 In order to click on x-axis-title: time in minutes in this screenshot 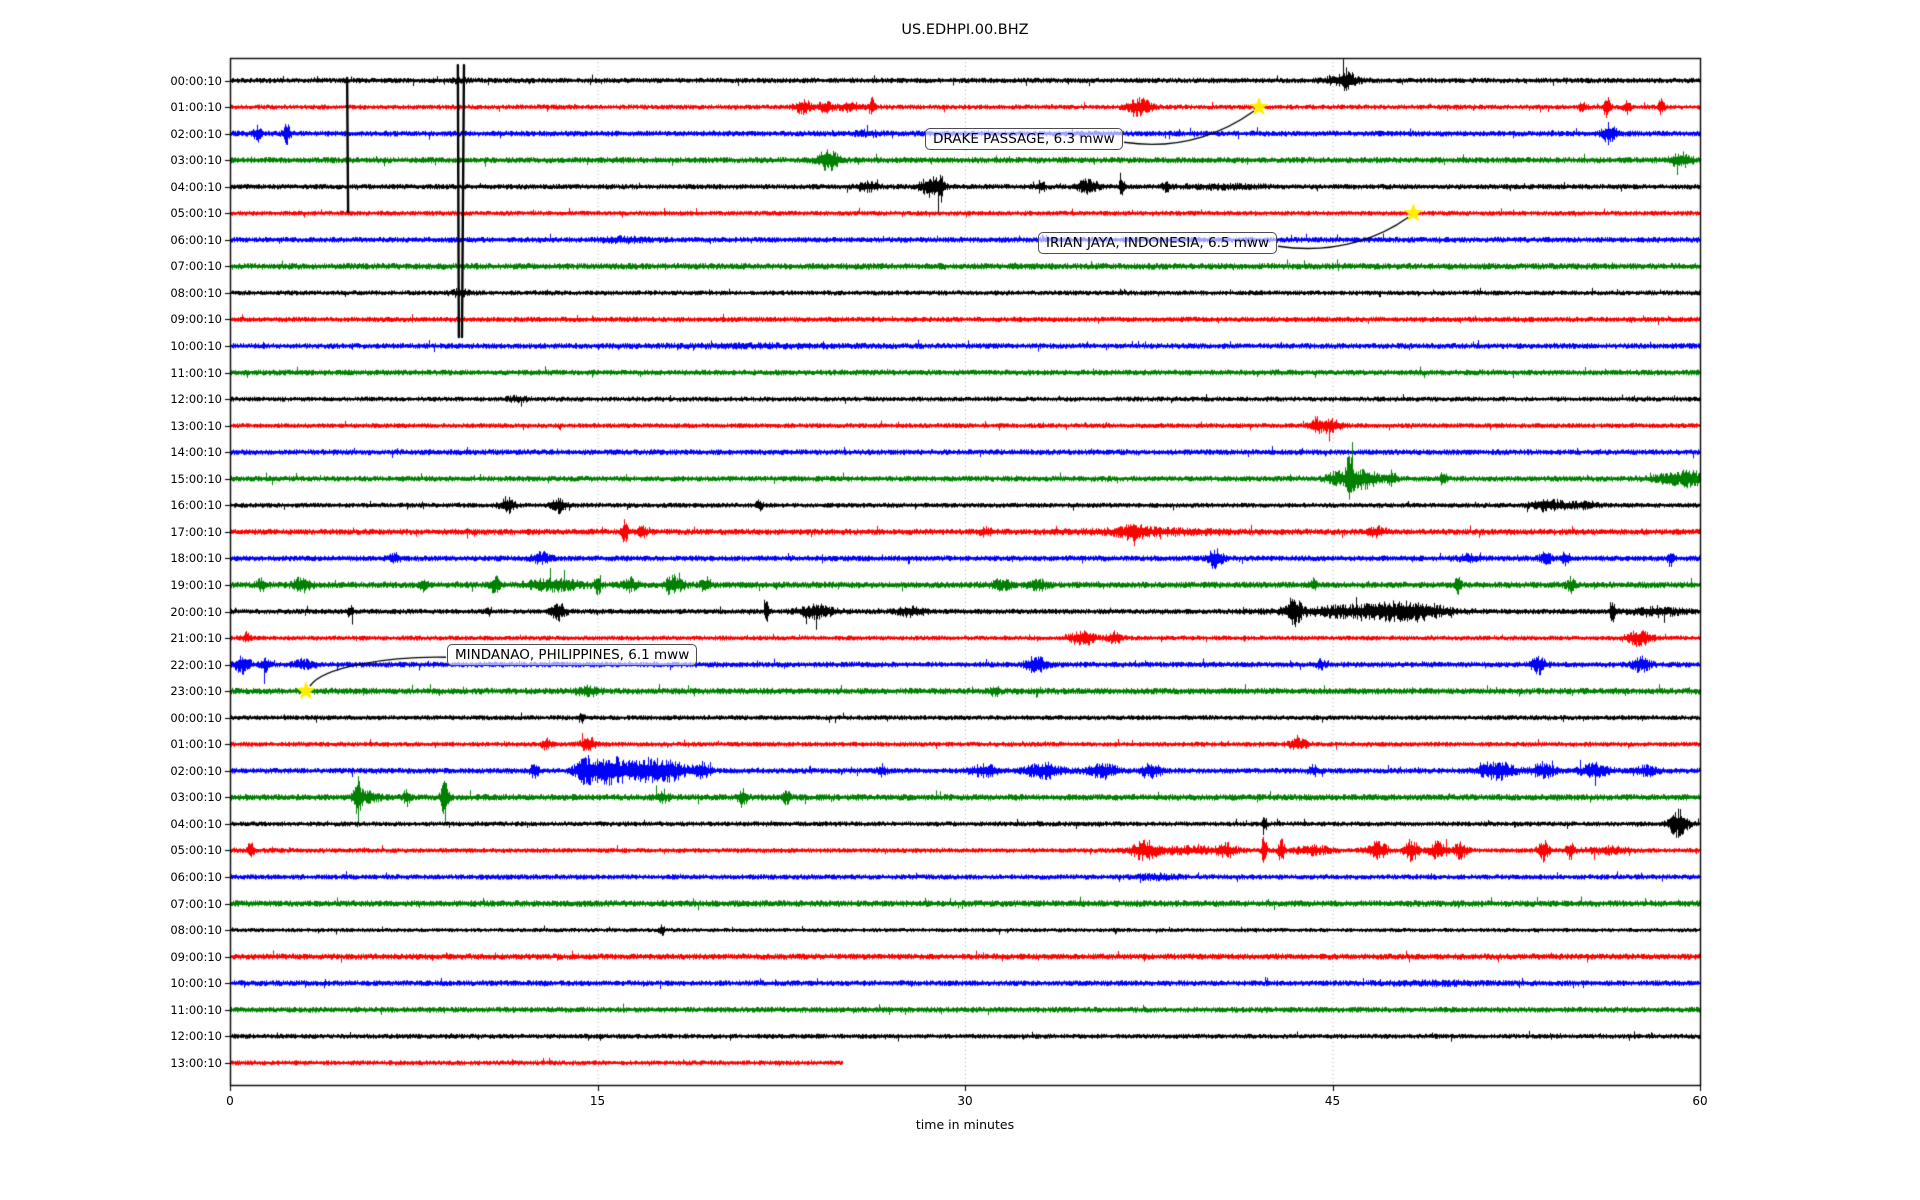, I will do `click(965, 1124)`.